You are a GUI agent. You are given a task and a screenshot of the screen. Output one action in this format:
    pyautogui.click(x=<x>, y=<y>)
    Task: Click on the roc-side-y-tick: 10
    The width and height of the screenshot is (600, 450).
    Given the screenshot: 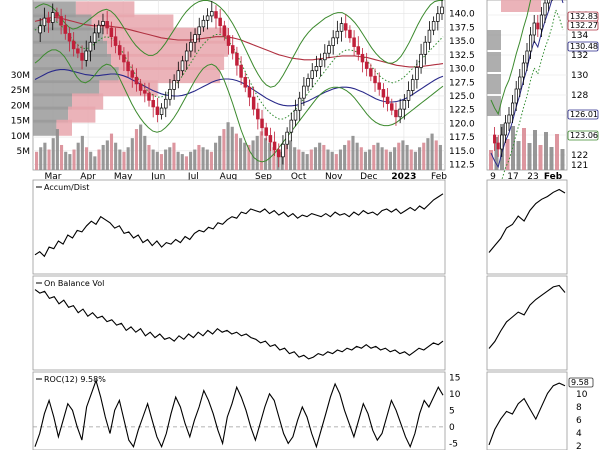 What is the action you would take?
    pyautogui.click(x=582, y=395)
    